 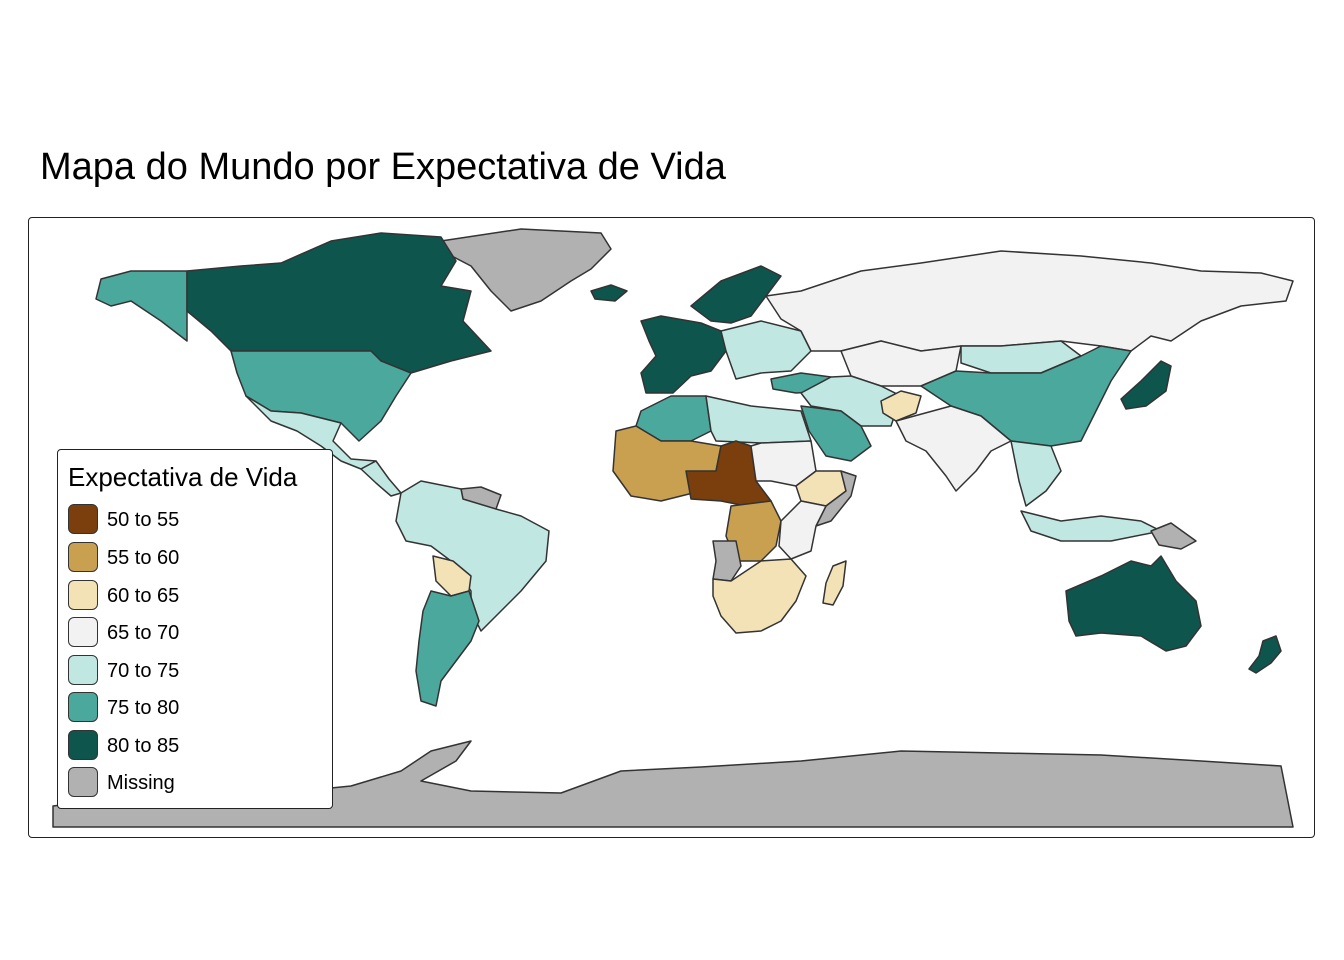 What do you see at coordinates (901, 406) in the screenshot?
I see `region-afghanistan` at bounding box center [901, 406].